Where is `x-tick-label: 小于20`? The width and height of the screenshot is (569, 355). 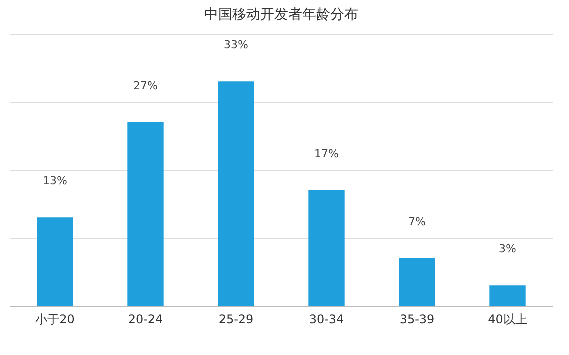
x-tick-label: 小于20 is located at coordinates (55, 319).